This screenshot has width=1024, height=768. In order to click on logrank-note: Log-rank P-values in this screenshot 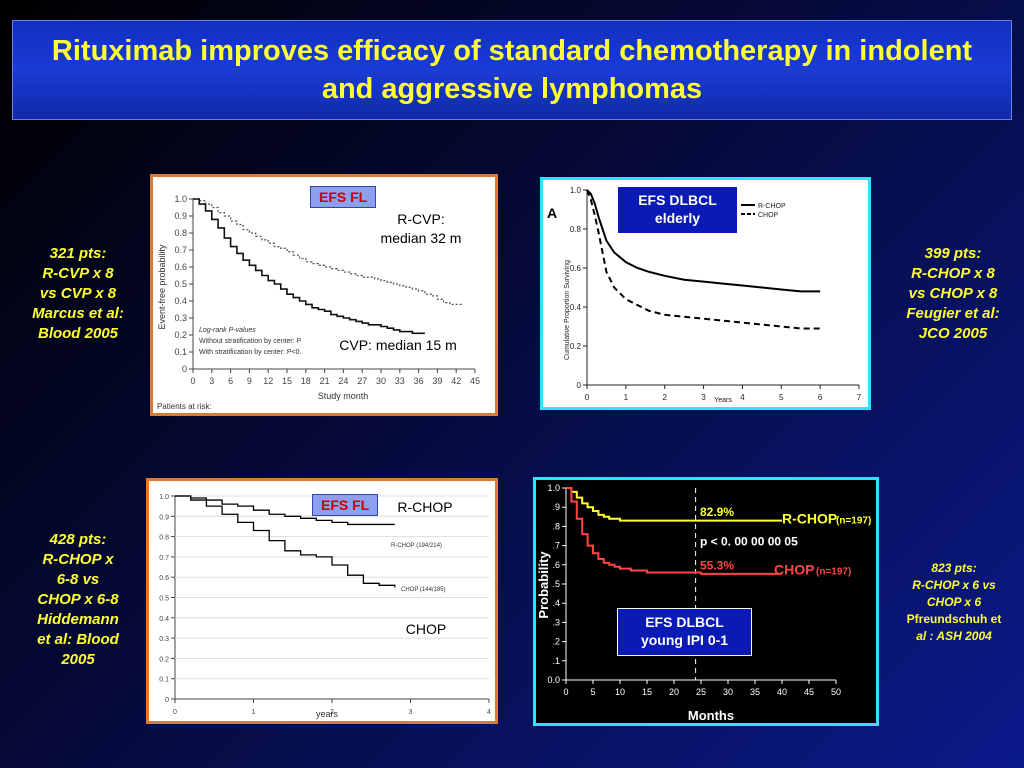, I will do `click(227, 330)`.